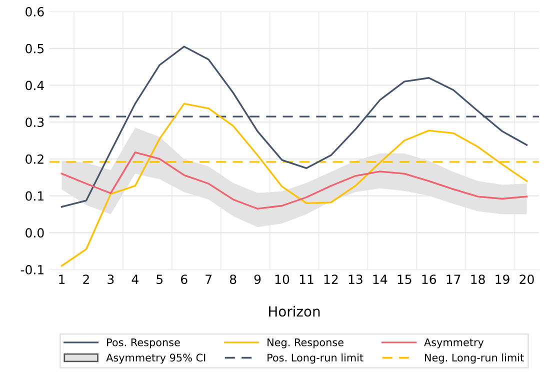 This screenshot has height=385, width=550. Describe the element at coordinates (306, 343) in the screenshot. I see `legend-label: Neg. Response` at that location.